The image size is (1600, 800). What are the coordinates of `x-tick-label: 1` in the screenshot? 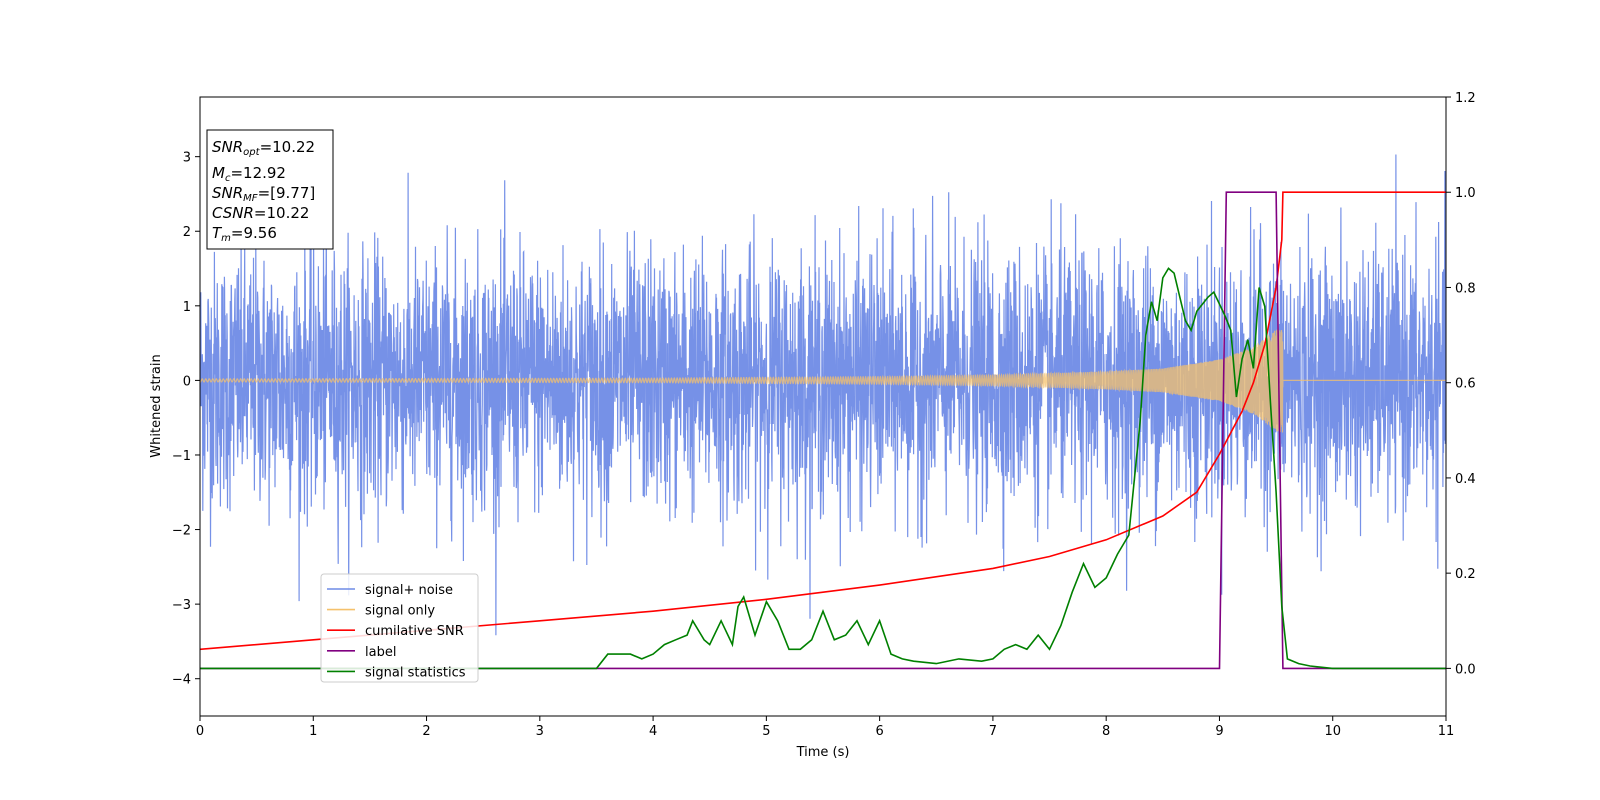 It's located at (313, 731).